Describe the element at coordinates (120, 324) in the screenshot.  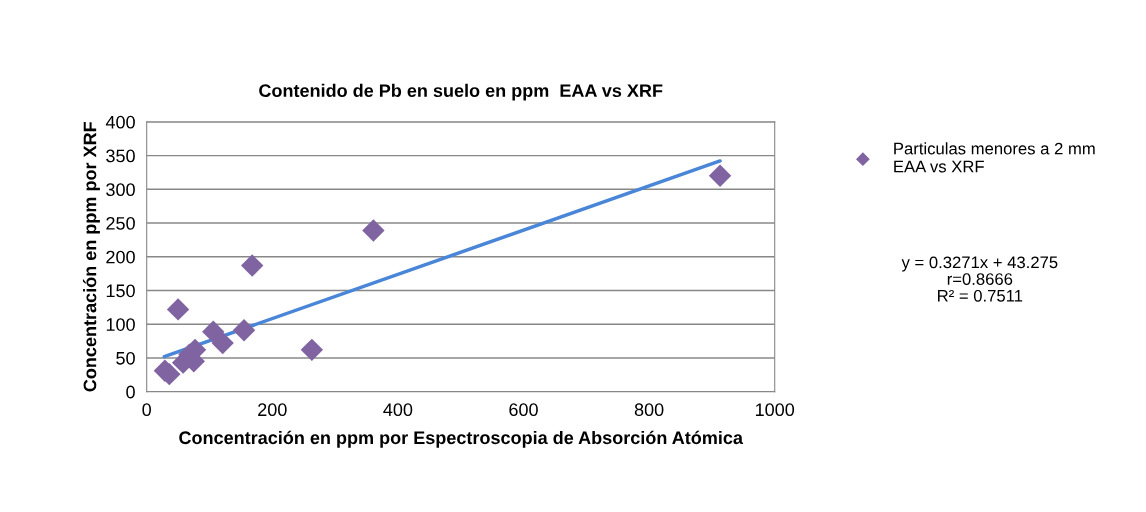
I see `y-tick-label: 100` at that location.